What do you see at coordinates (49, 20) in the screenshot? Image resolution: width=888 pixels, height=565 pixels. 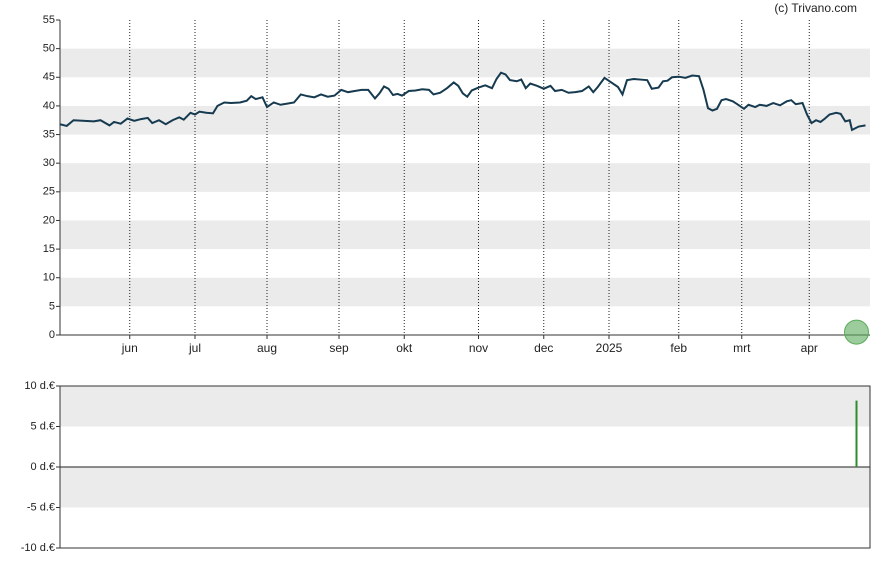 I see `y-tick-label: 55` at bounding box center [49, 20].